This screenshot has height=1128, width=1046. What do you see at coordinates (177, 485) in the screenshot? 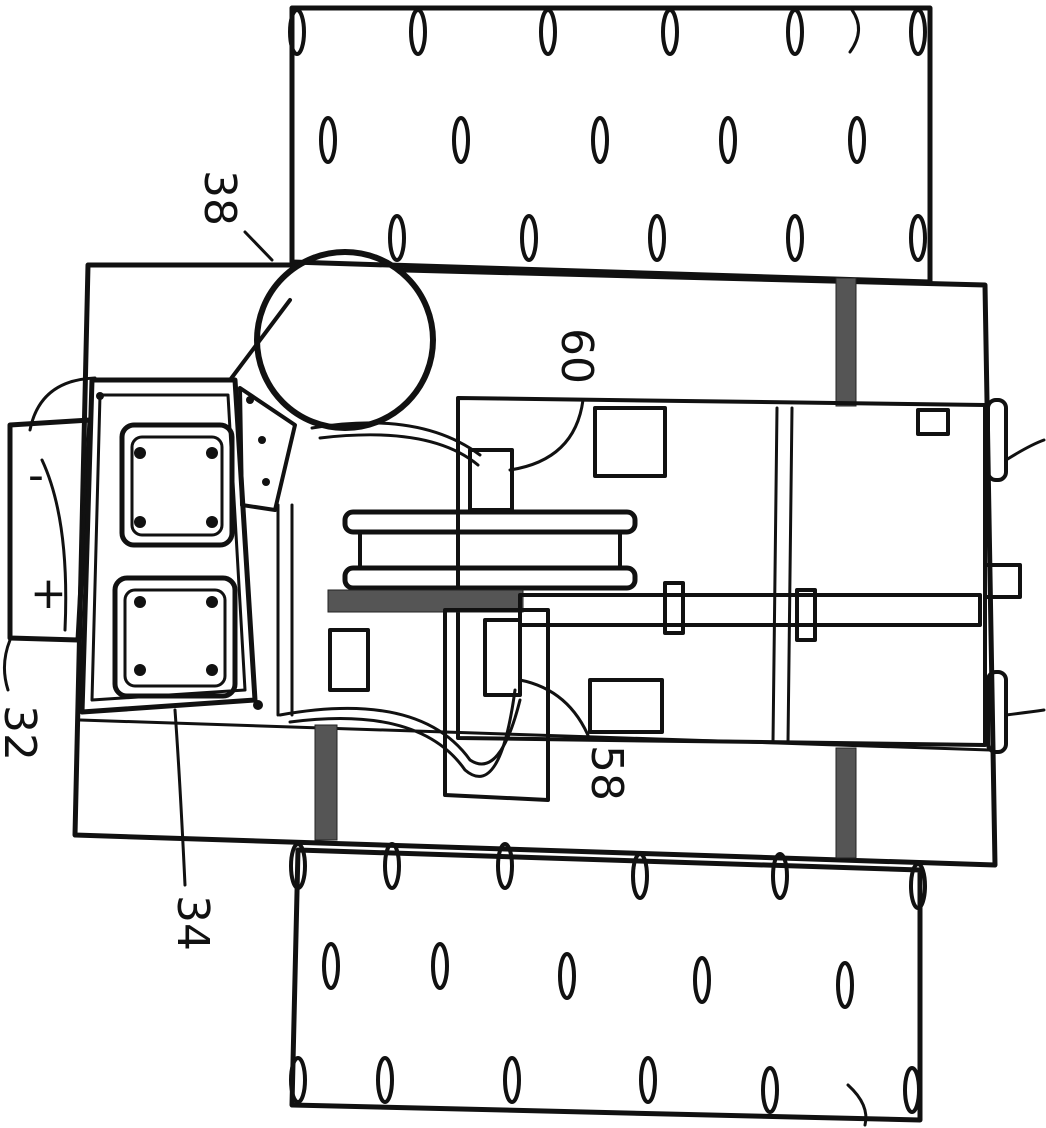
I see `fan-upper` at bounding box center [177, 485].